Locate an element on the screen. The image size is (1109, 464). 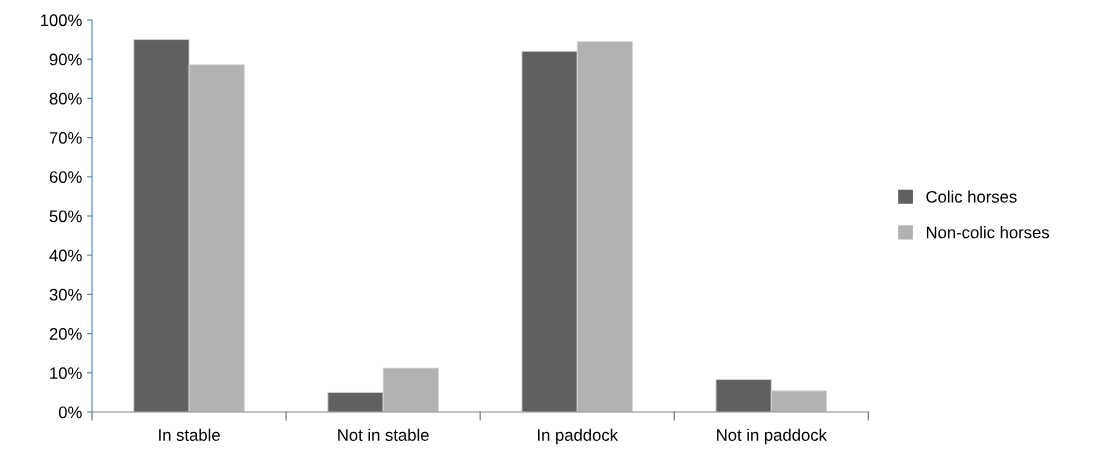
x-tick-label: Not in stable is located at coordinates (383, 434).